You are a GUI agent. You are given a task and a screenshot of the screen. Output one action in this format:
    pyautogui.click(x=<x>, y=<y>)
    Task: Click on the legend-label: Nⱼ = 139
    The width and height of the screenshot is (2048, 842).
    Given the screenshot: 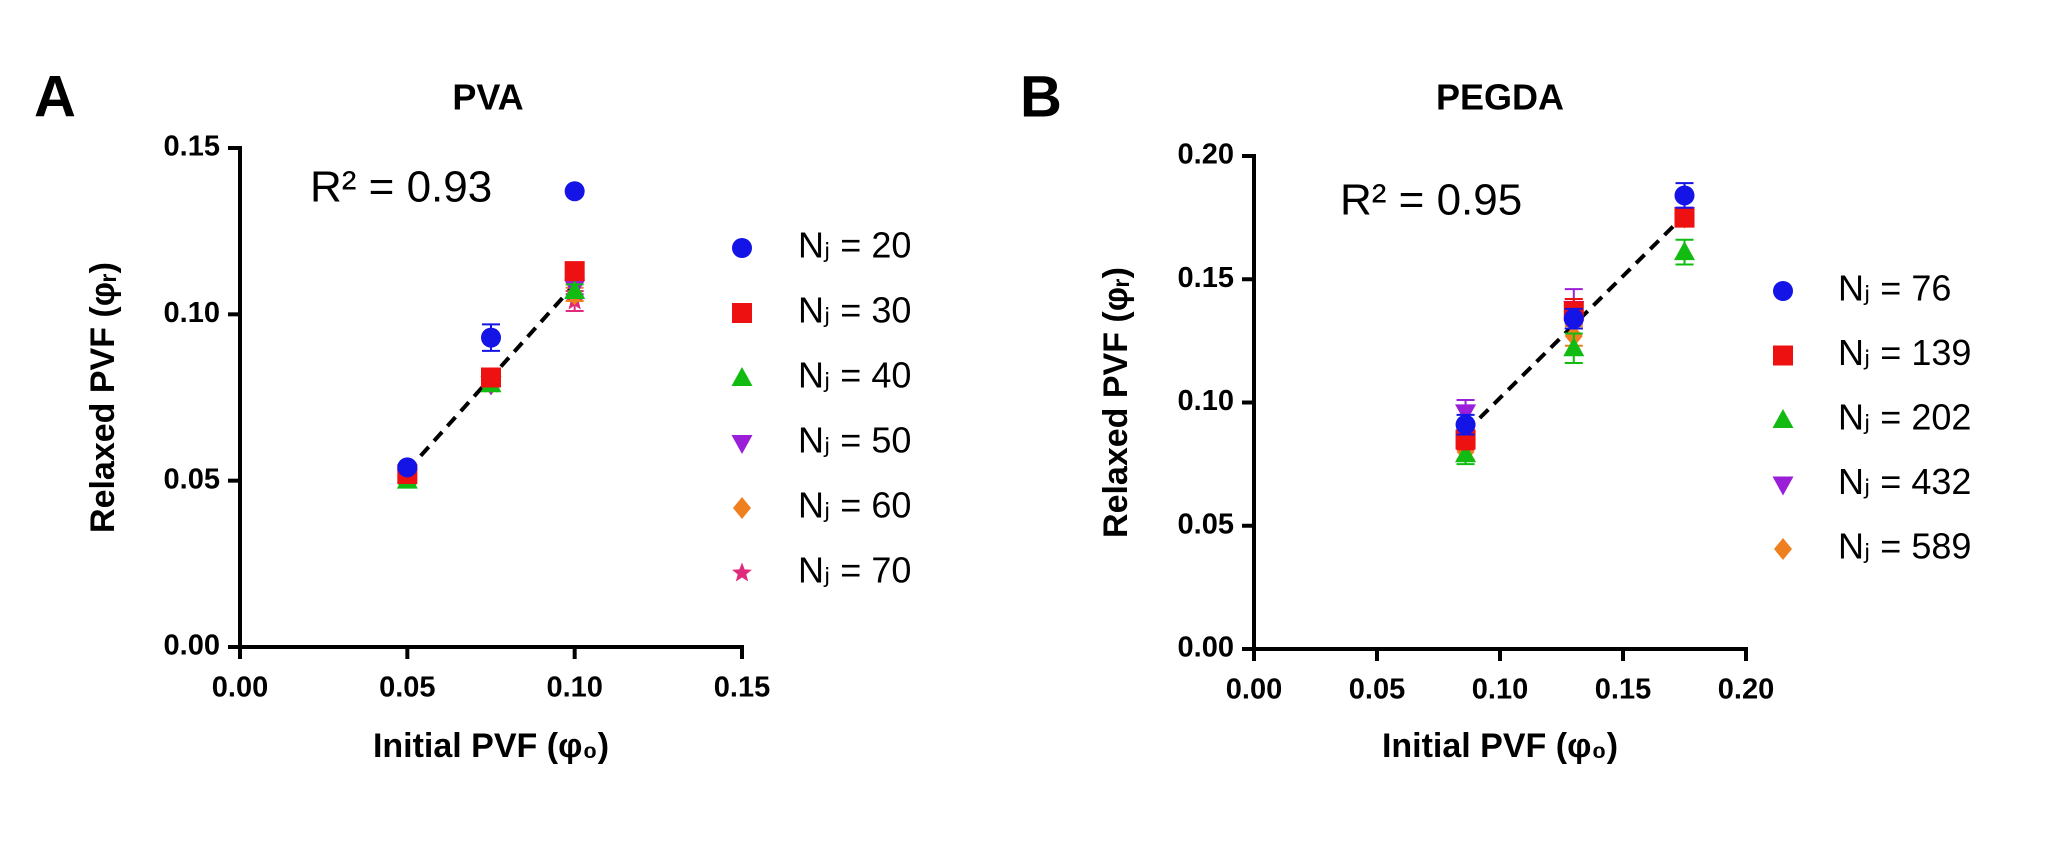 What is the action you would take?
    pyautogui.click(x=1904, y=352)
    